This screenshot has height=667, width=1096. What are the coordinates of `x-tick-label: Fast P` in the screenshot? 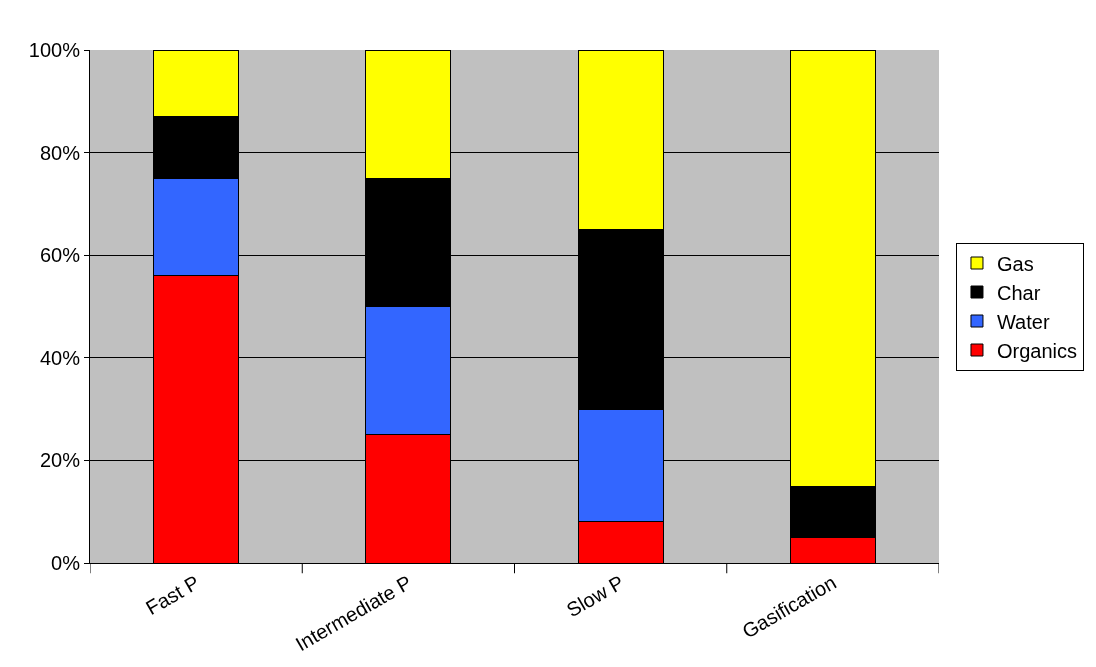 It's located at (173, 595).